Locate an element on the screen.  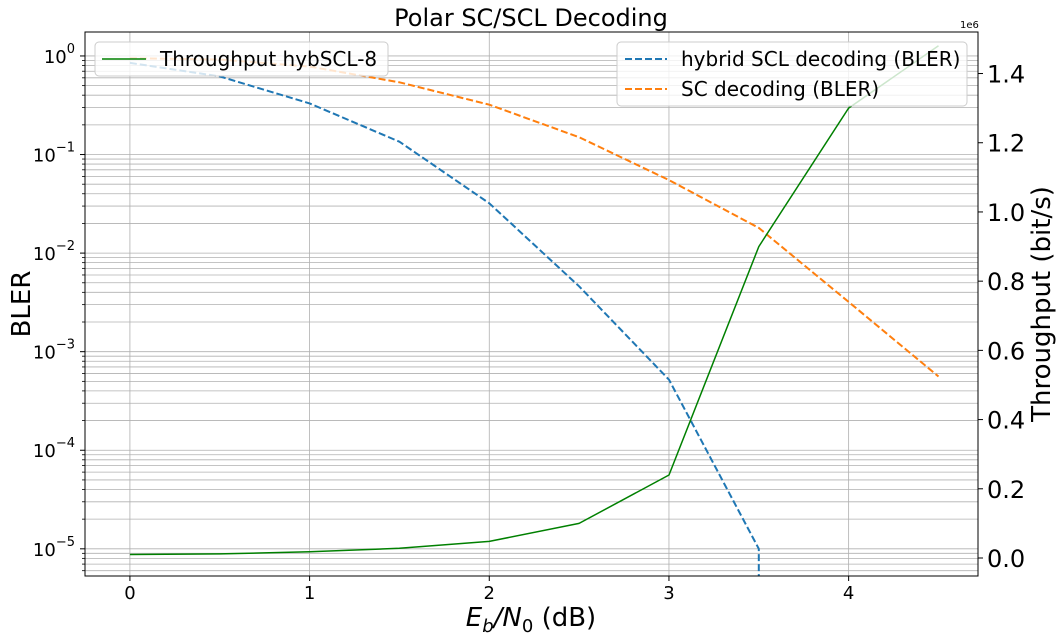
right-tick-label: 1.4 is located at coordinates (1006, 75).